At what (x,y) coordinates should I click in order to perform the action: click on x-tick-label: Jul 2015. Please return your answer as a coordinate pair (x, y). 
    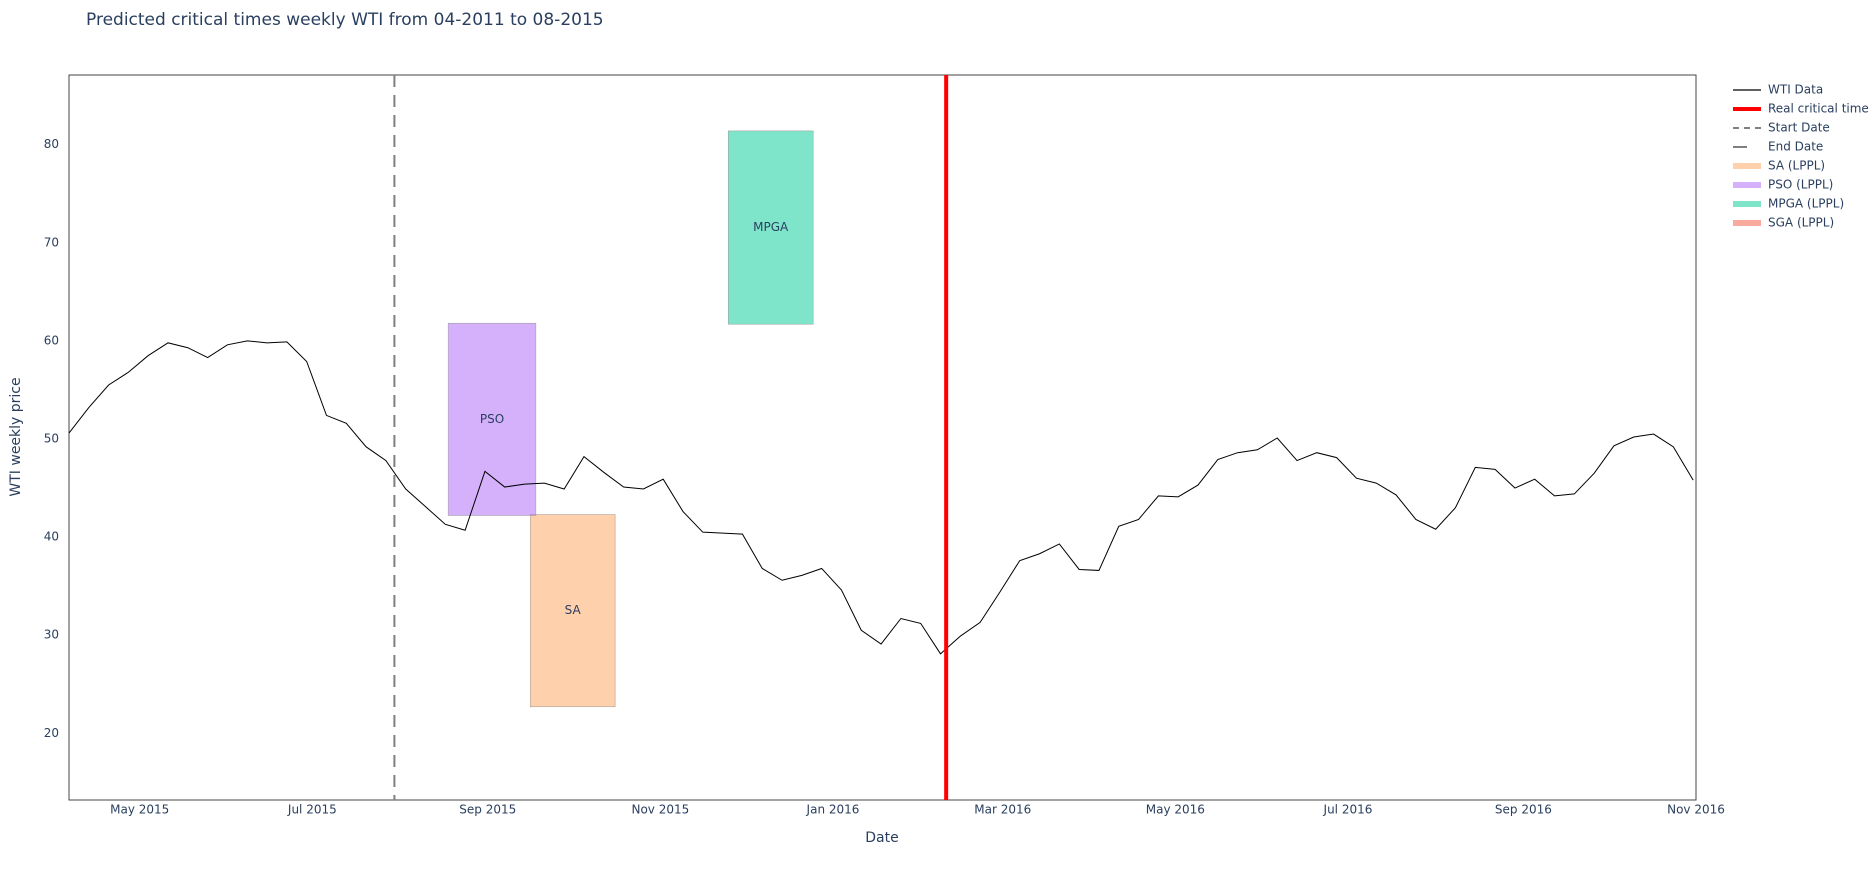
    Looking at the image, I should click on (312, 810).